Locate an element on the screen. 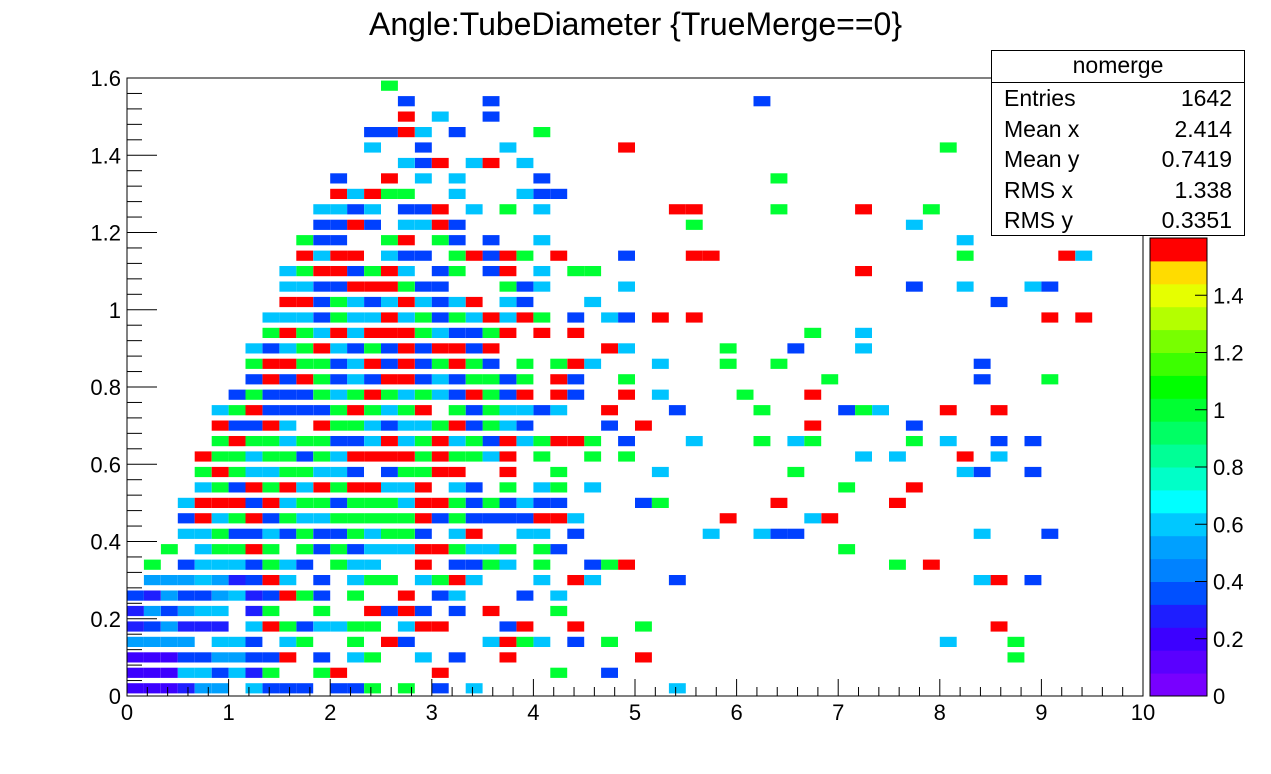 The height and width of the screenshot is (774, 1271). stats-value: 0.3351 is located at coordinates (1196, 220).